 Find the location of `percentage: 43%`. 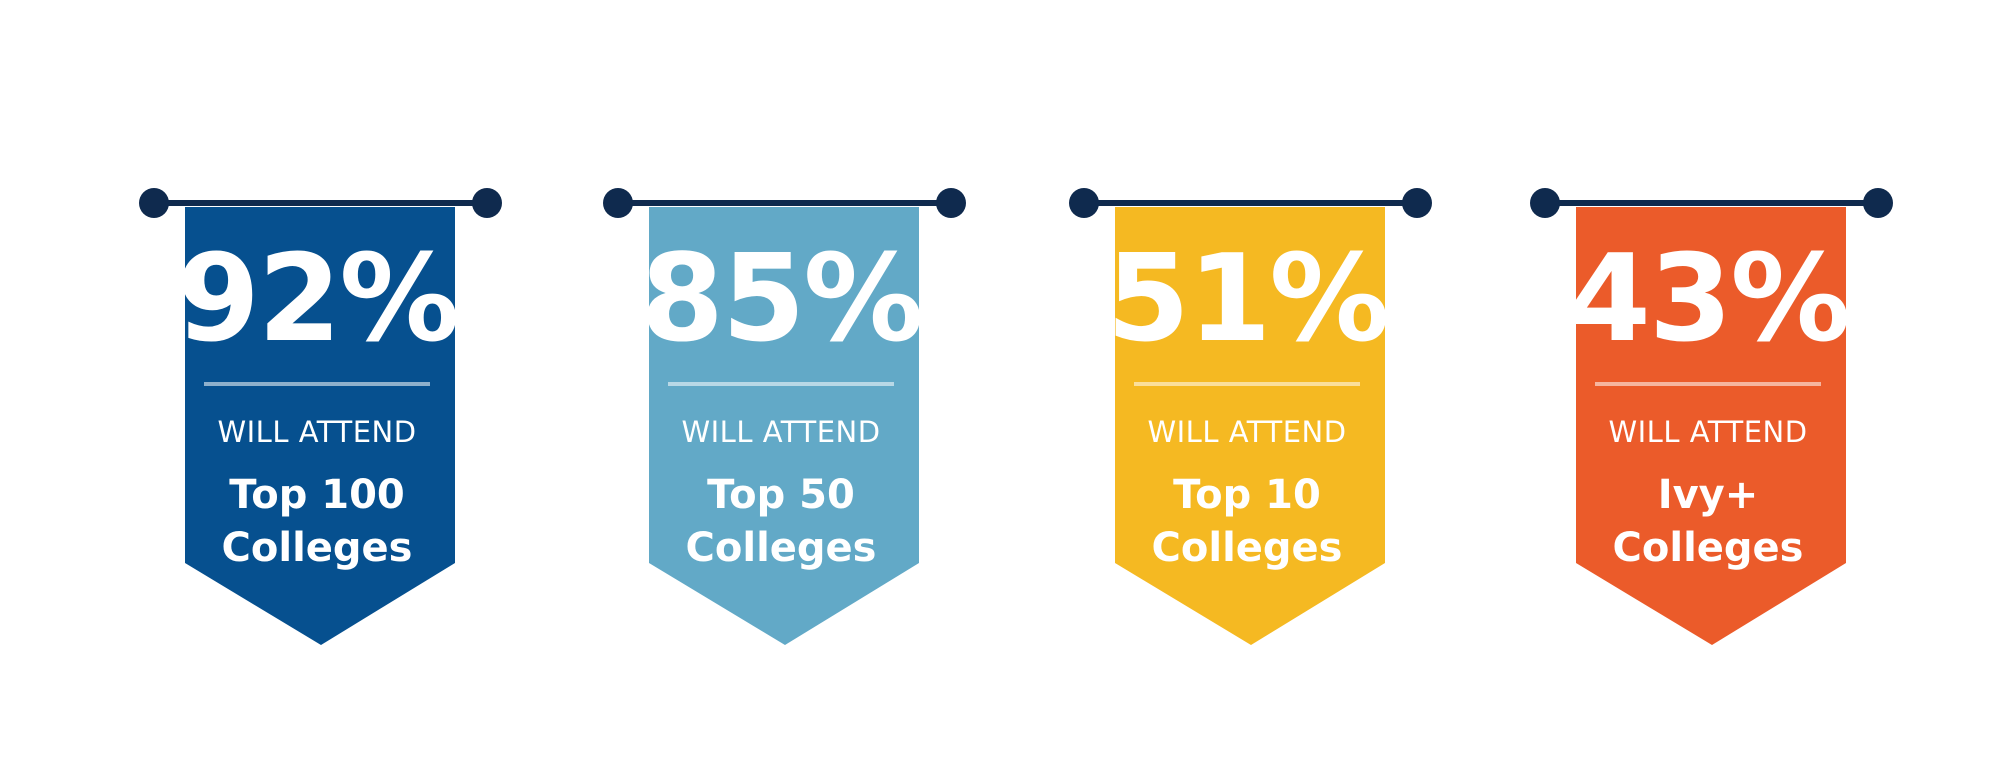

percentage: 43% is located at coordinates (1708, 299).